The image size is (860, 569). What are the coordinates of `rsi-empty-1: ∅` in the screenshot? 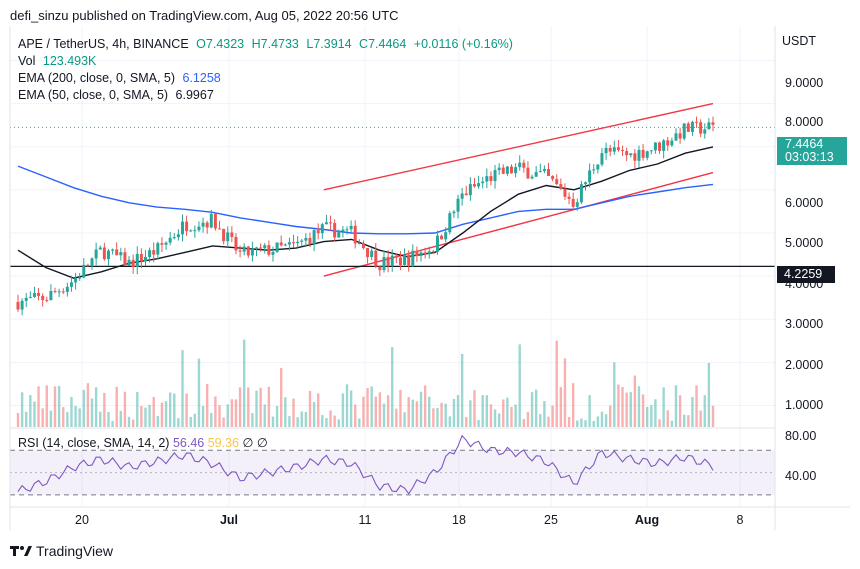 It's located at (248, 443).